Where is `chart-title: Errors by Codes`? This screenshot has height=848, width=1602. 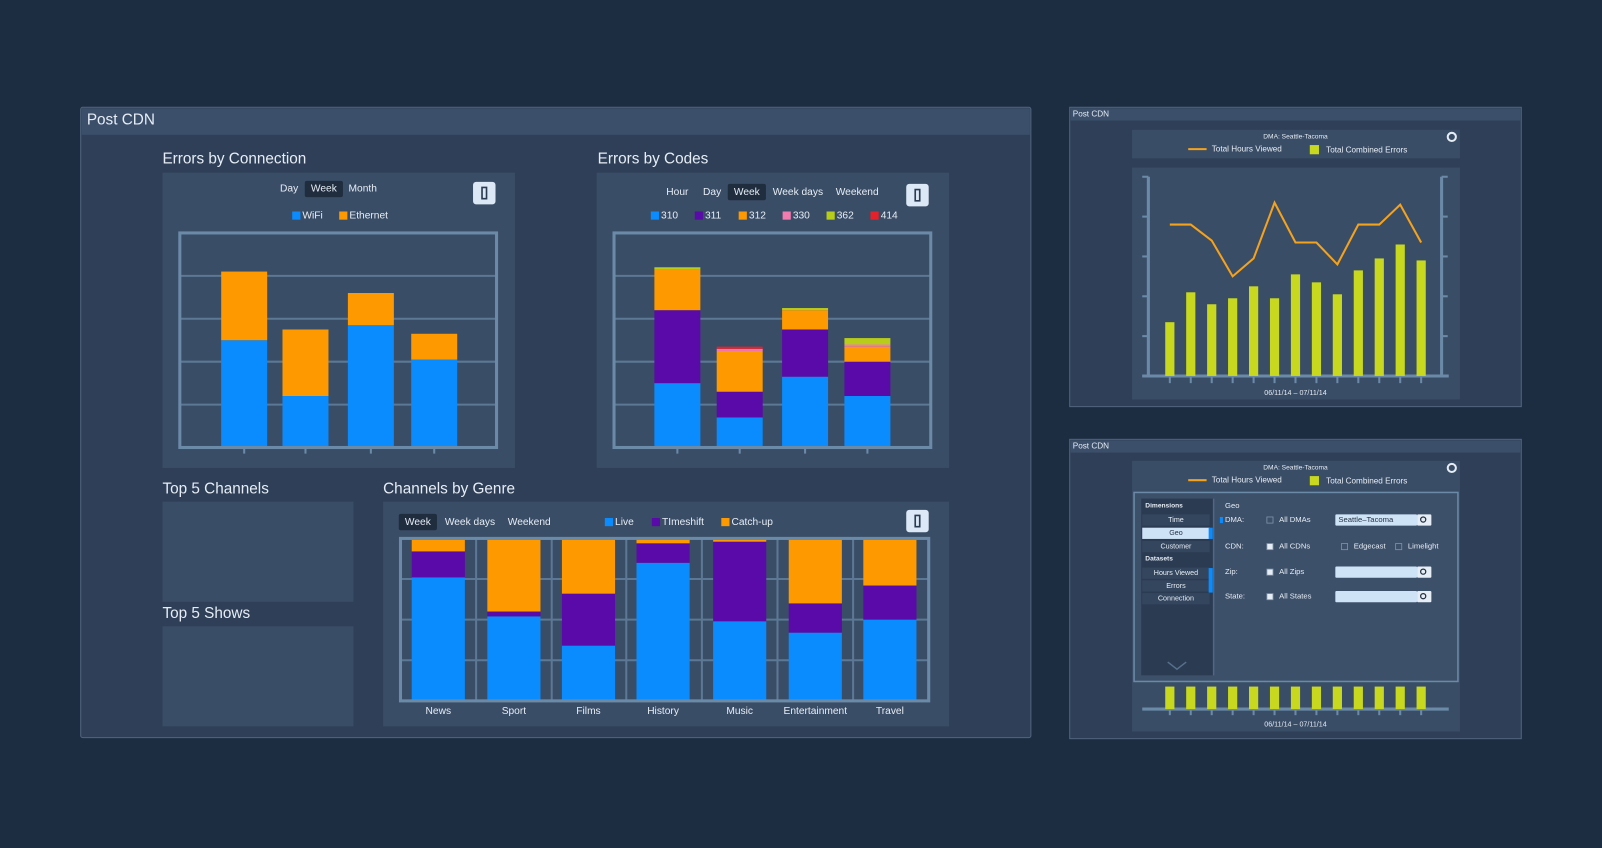
chart-title: Errors by Codes is located at coordinates (653, 158).